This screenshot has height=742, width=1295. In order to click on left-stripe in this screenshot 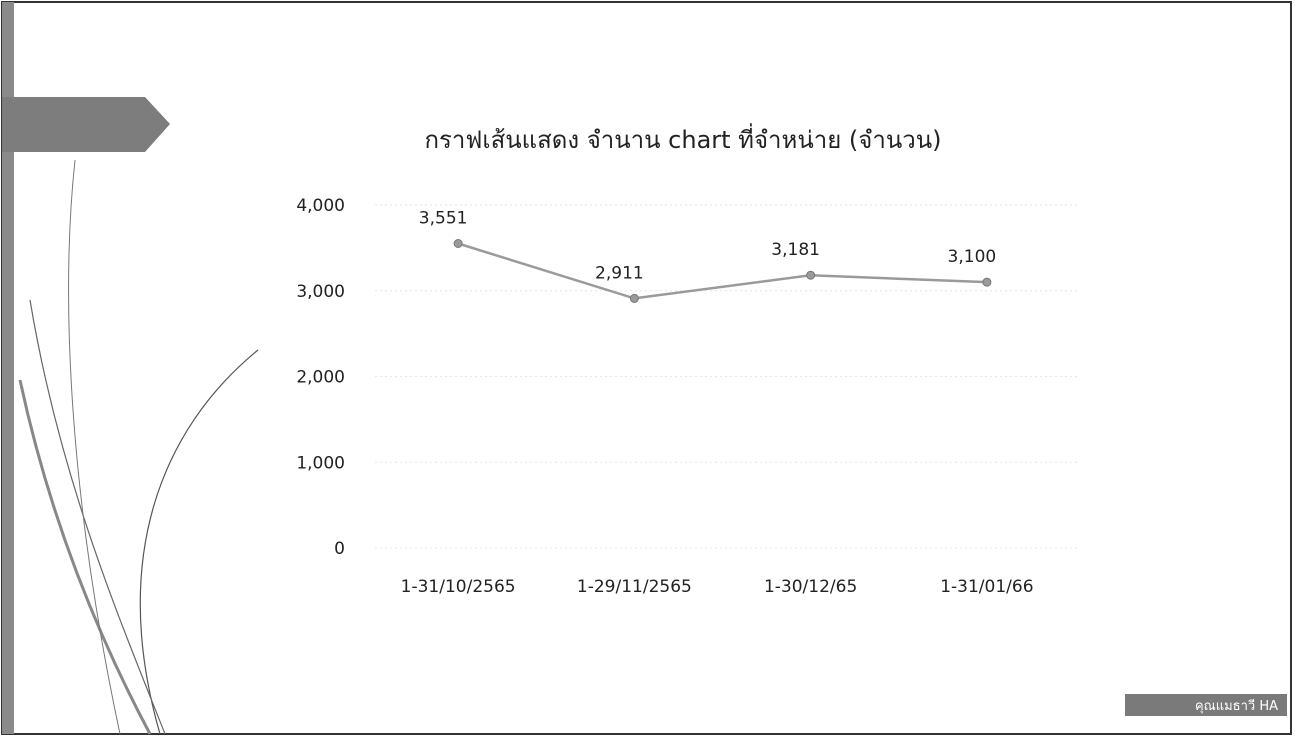, I will do `click(8, 368)`.